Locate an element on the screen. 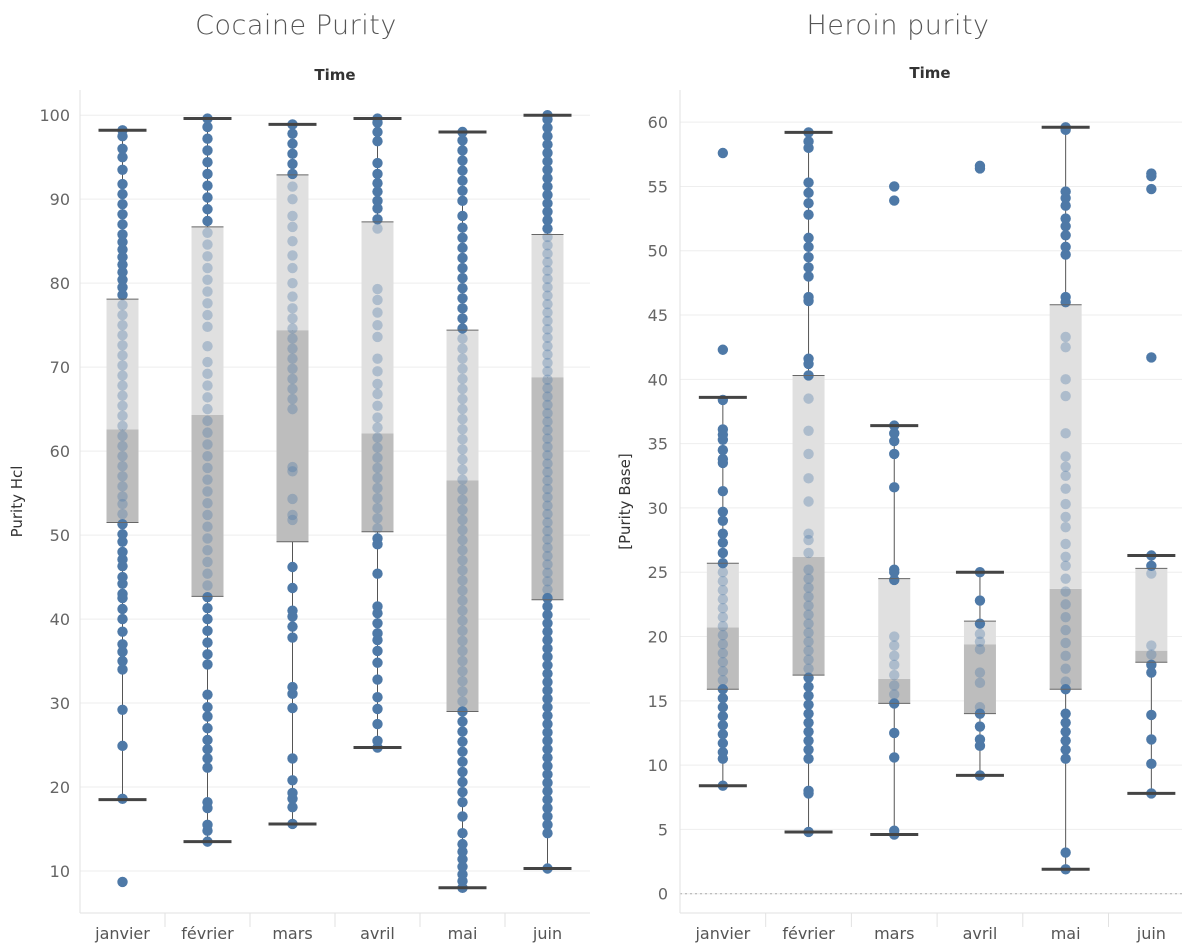 Image resolution: width=1184 pixels, height=947 pixels. y-tick-label: 20 is located at coordinates (60, 787).